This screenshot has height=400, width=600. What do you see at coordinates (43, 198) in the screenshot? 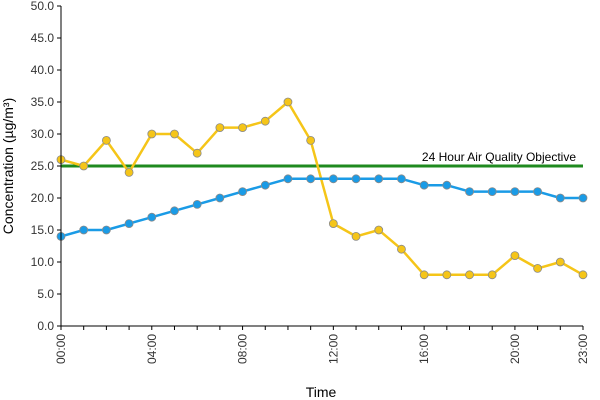
I see `y-tick-label: 20.0` at bounding box center [43, 198].